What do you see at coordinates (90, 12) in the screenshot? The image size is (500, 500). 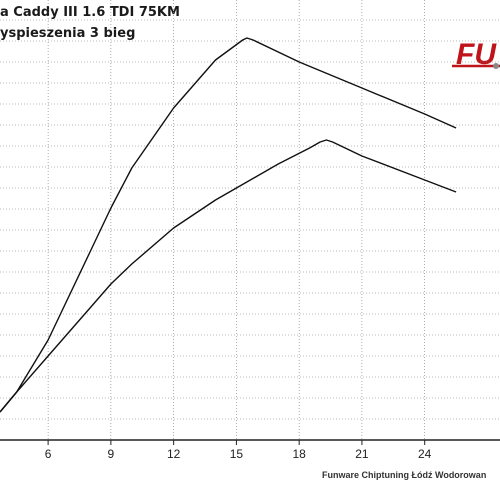 I see `chart-title: a Caddy III 1.6 TDI 75KM` at bounding box center [90, 12].